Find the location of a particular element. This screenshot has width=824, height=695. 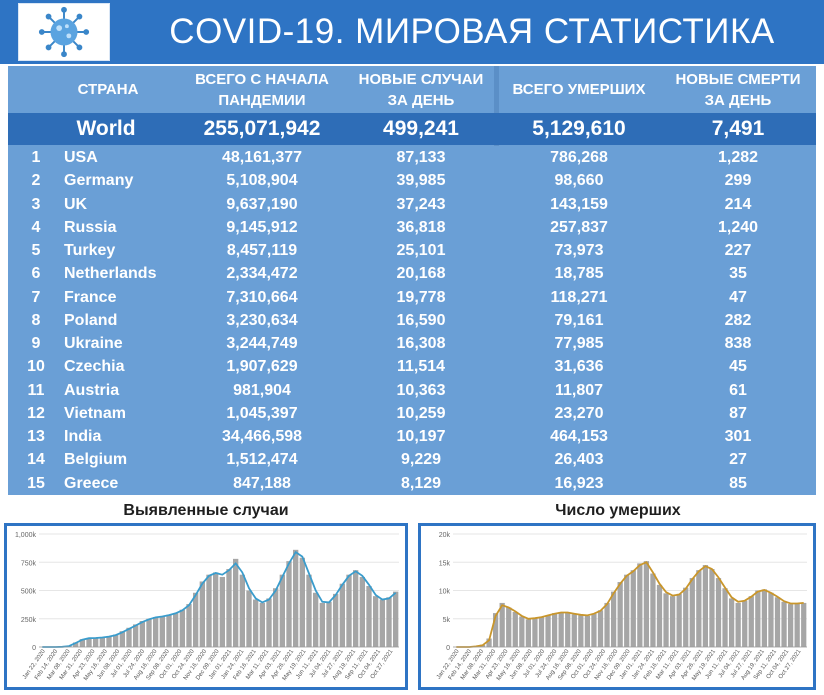

y-tick-label: 0 is located at coordinates (448, 648).